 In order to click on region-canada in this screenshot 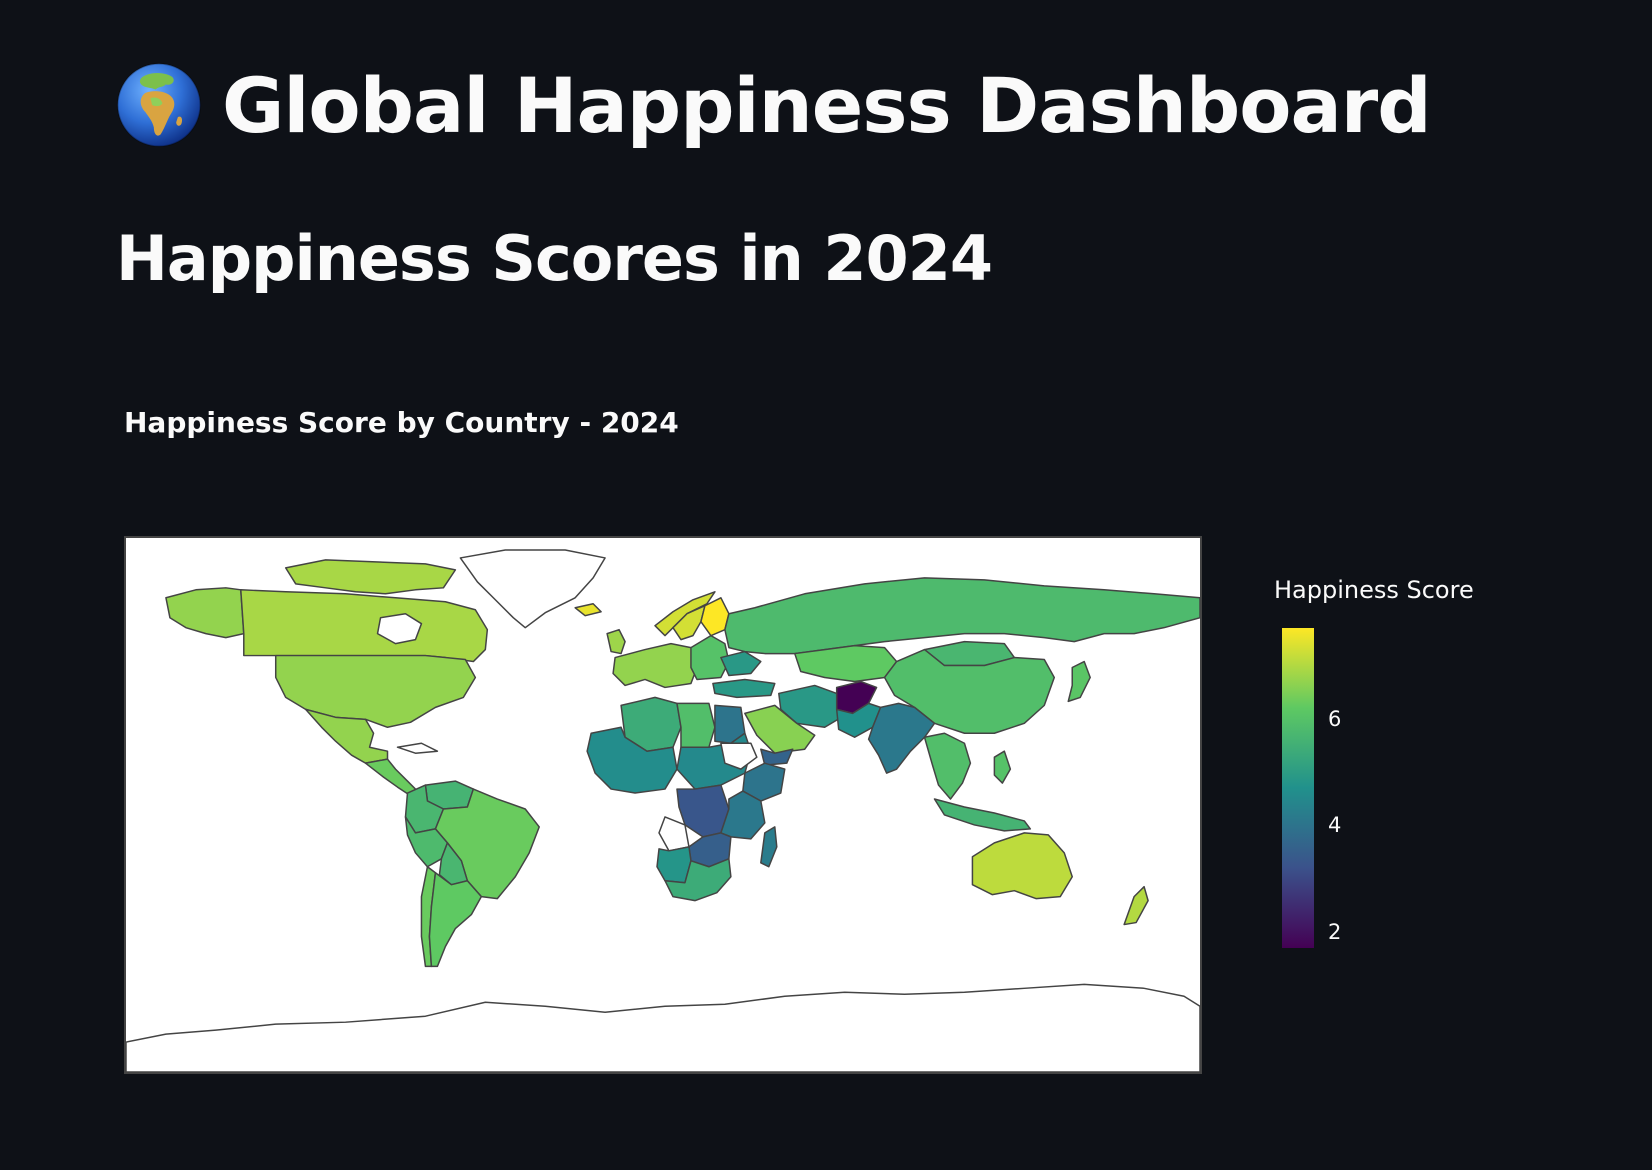, I will do `click(364, 626)`.